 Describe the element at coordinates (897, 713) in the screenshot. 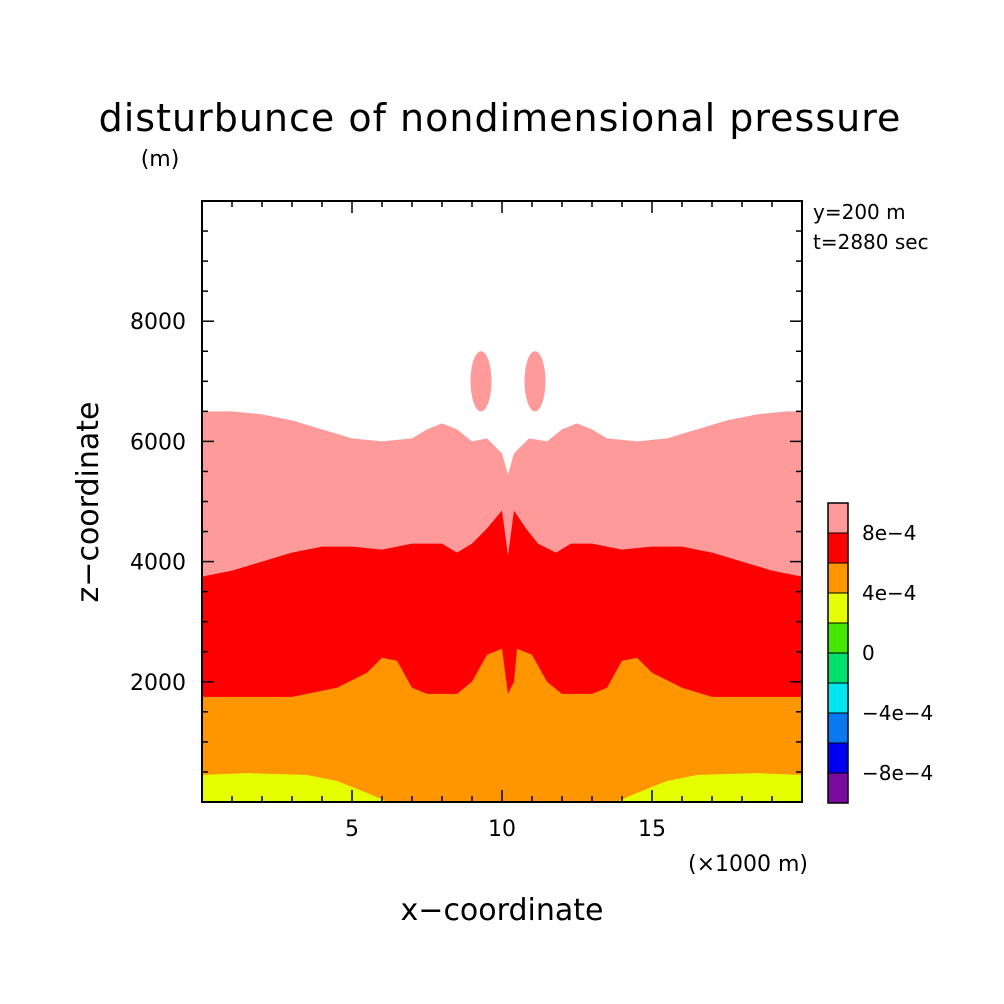

I see `colorbar-label: −4e−4` at that location.